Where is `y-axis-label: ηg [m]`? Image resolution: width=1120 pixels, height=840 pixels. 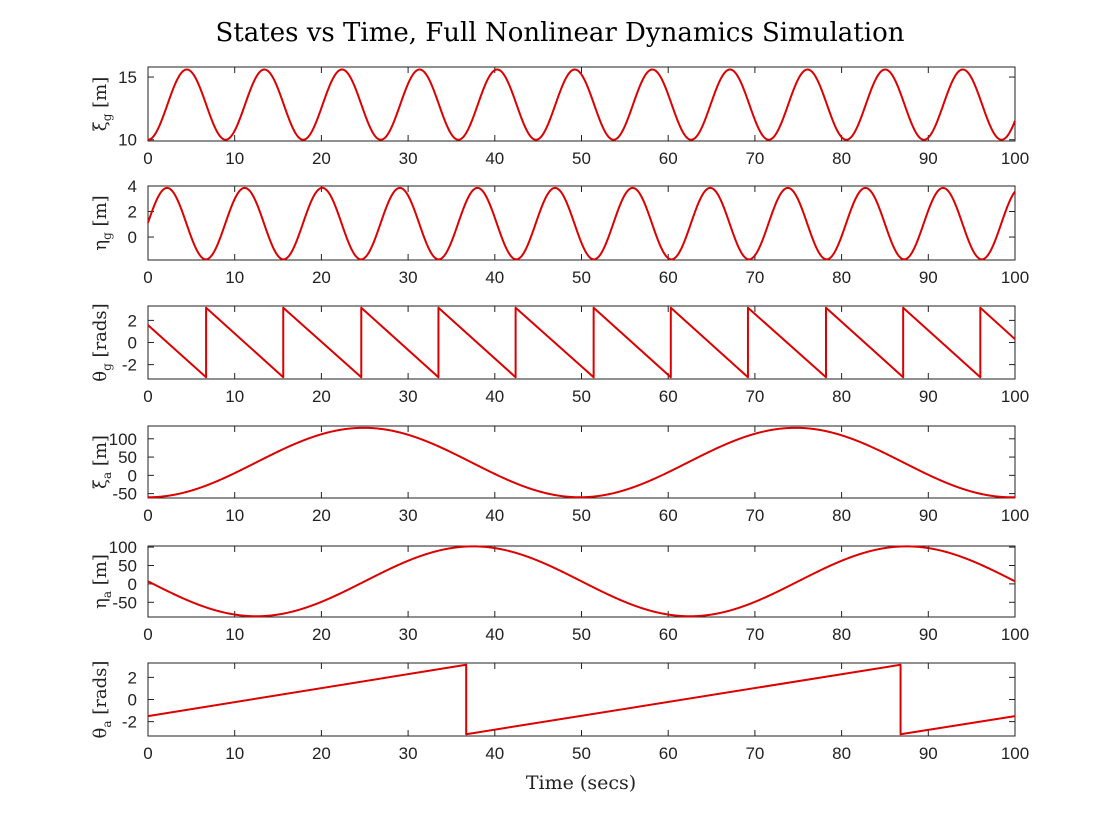
y-axis-label: ηg [m] is located at coordinates (102, 222).